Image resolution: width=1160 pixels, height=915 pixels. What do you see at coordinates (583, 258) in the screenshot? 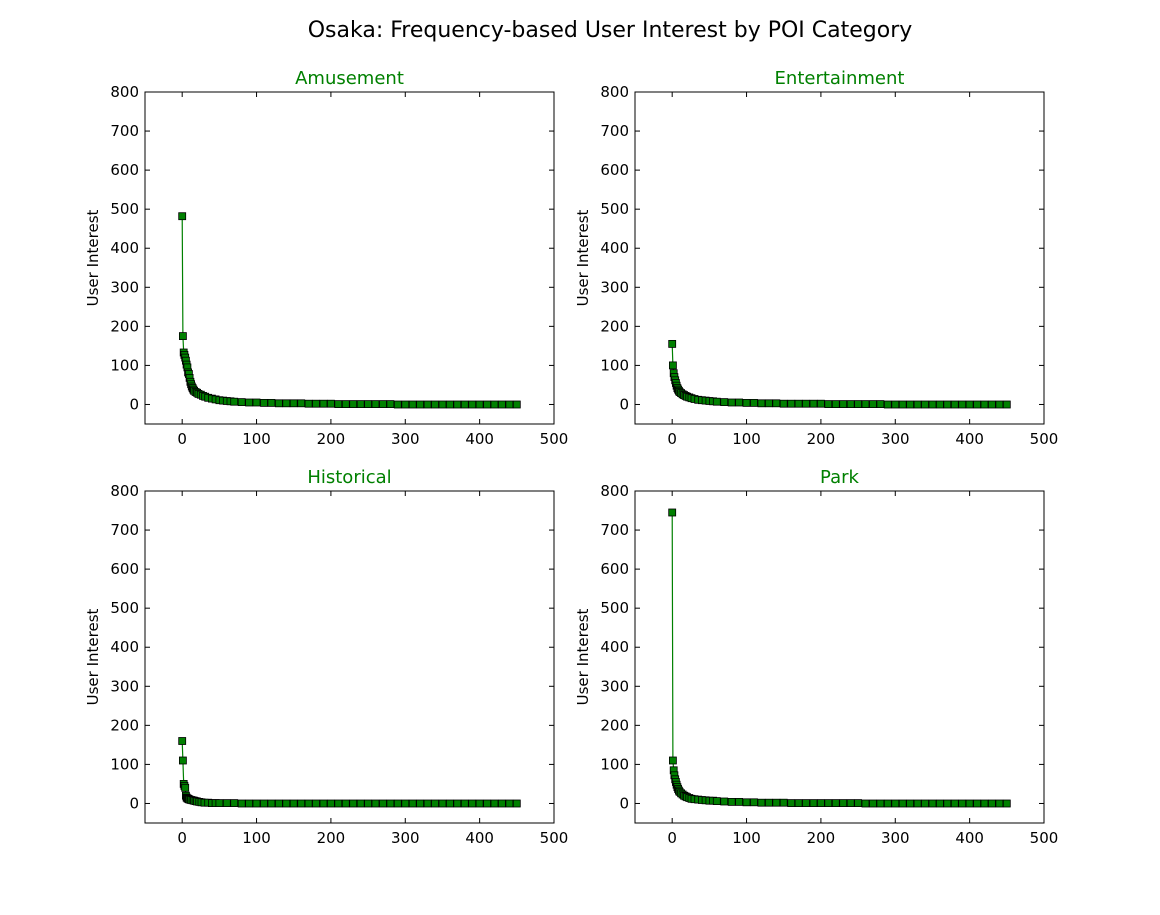
I see `y-axis-label: User Interest` at bounding box center [583, 258].